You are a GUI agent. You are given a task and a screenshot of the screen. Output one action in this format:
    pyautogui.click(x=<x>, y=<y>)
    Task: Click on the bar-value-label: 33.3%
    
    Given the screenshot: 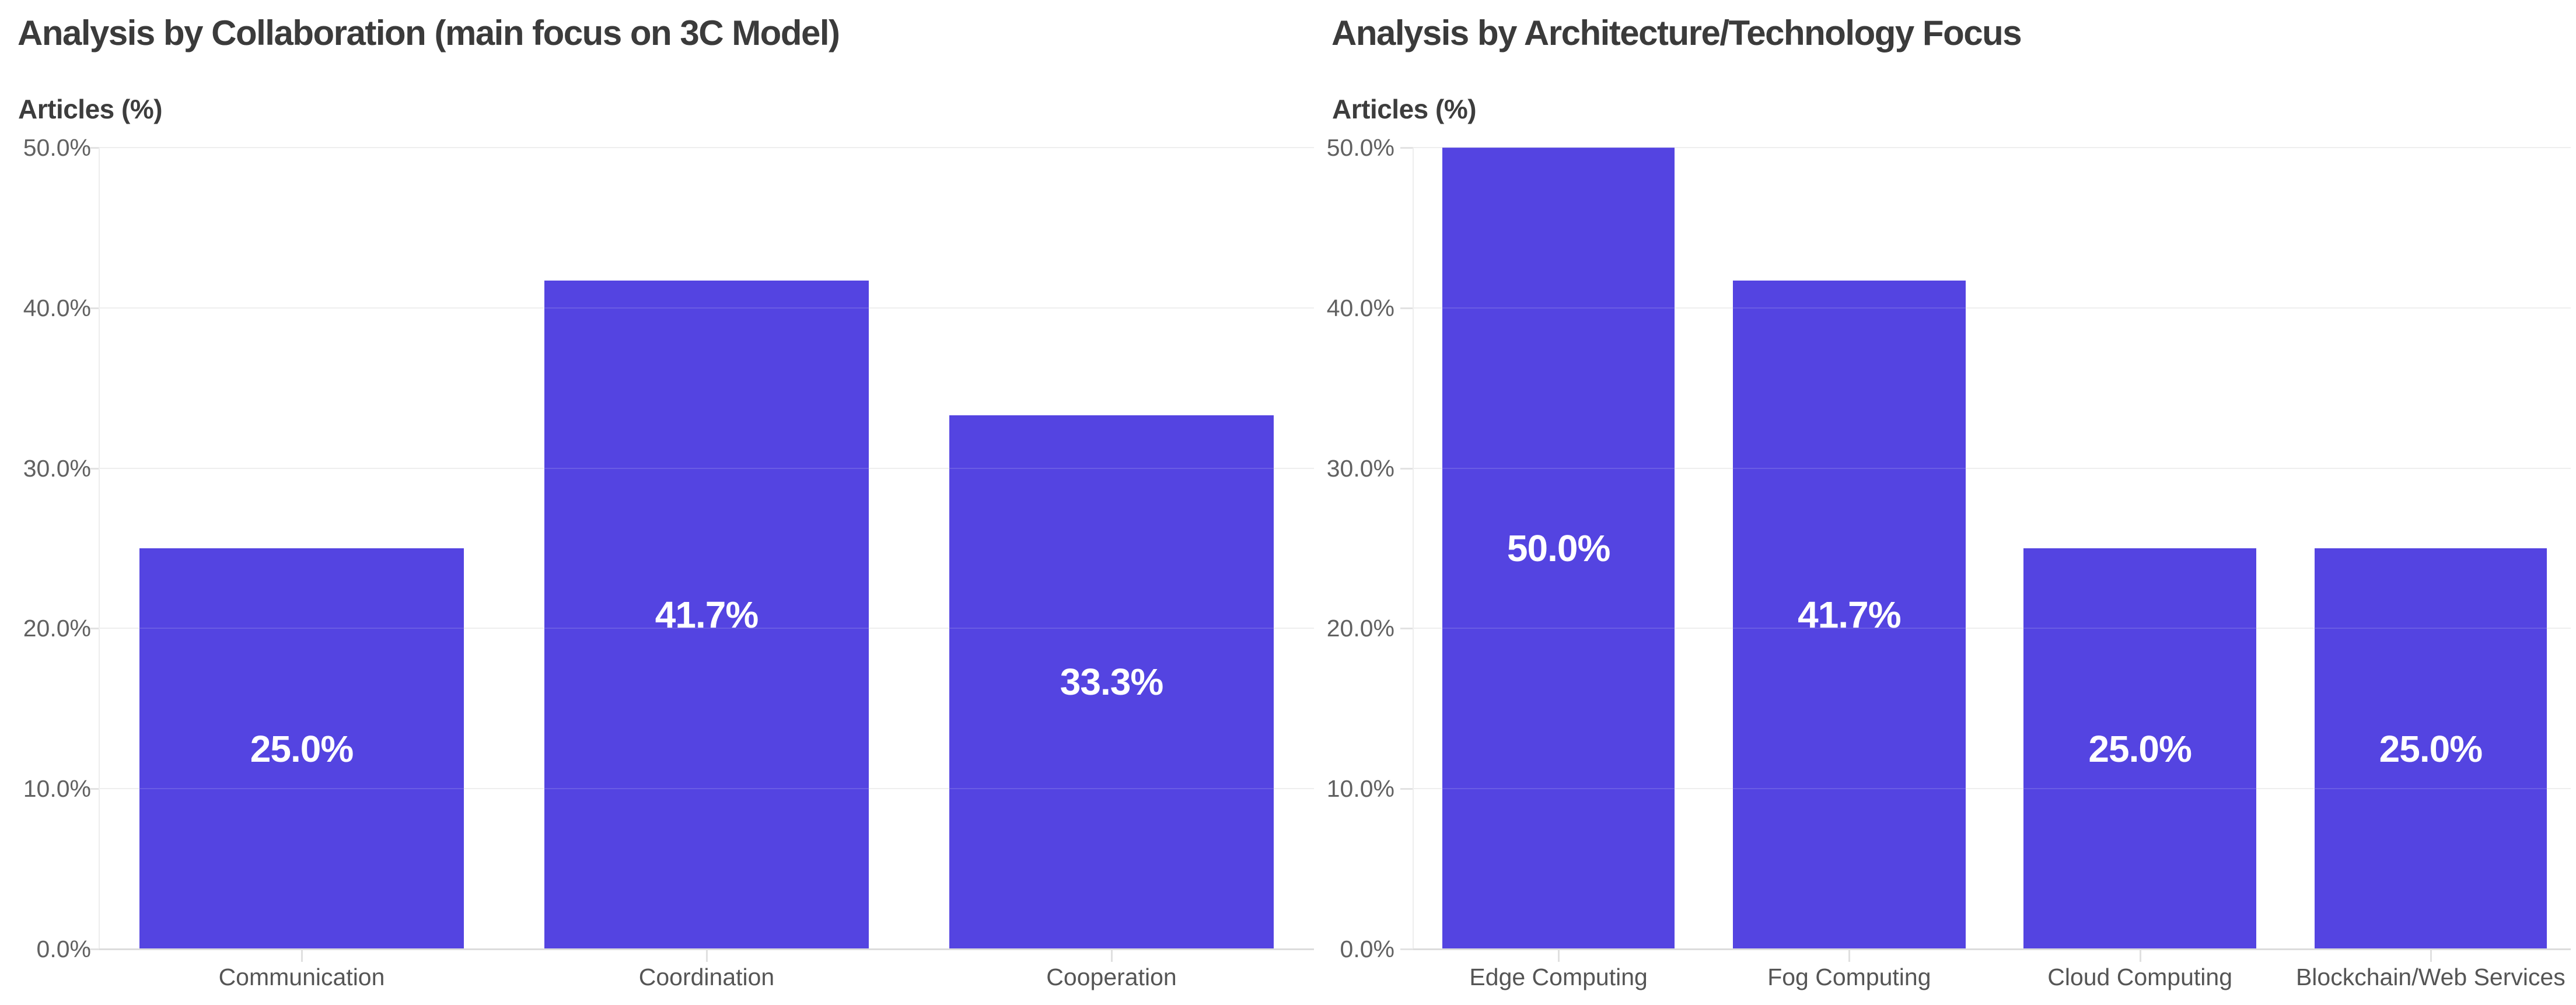 What is the action you would take?
    pyautogui.click(x=1111, y=682)
    